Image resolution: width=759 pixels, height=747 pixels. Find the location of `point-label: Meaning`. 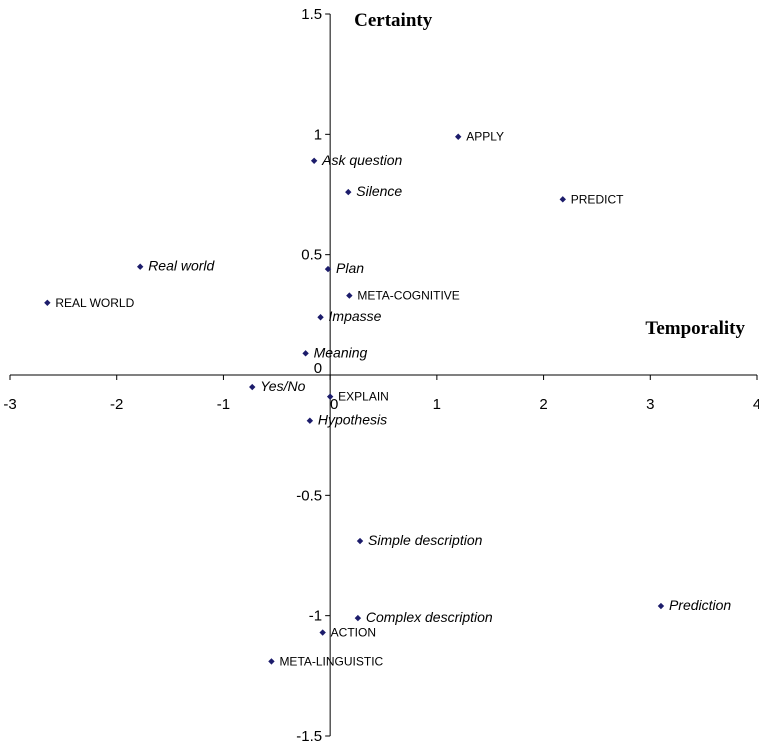

point-label: Meaning is located at coordinates (341, 352).